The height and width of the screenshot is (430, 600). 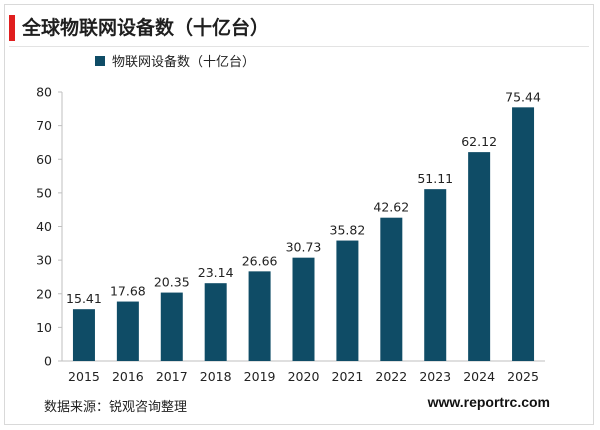 What do you see at coordinates (172, 282) in the screenshot?
I see `data-label-2017: 20.35` at bounding box center [172, 282].